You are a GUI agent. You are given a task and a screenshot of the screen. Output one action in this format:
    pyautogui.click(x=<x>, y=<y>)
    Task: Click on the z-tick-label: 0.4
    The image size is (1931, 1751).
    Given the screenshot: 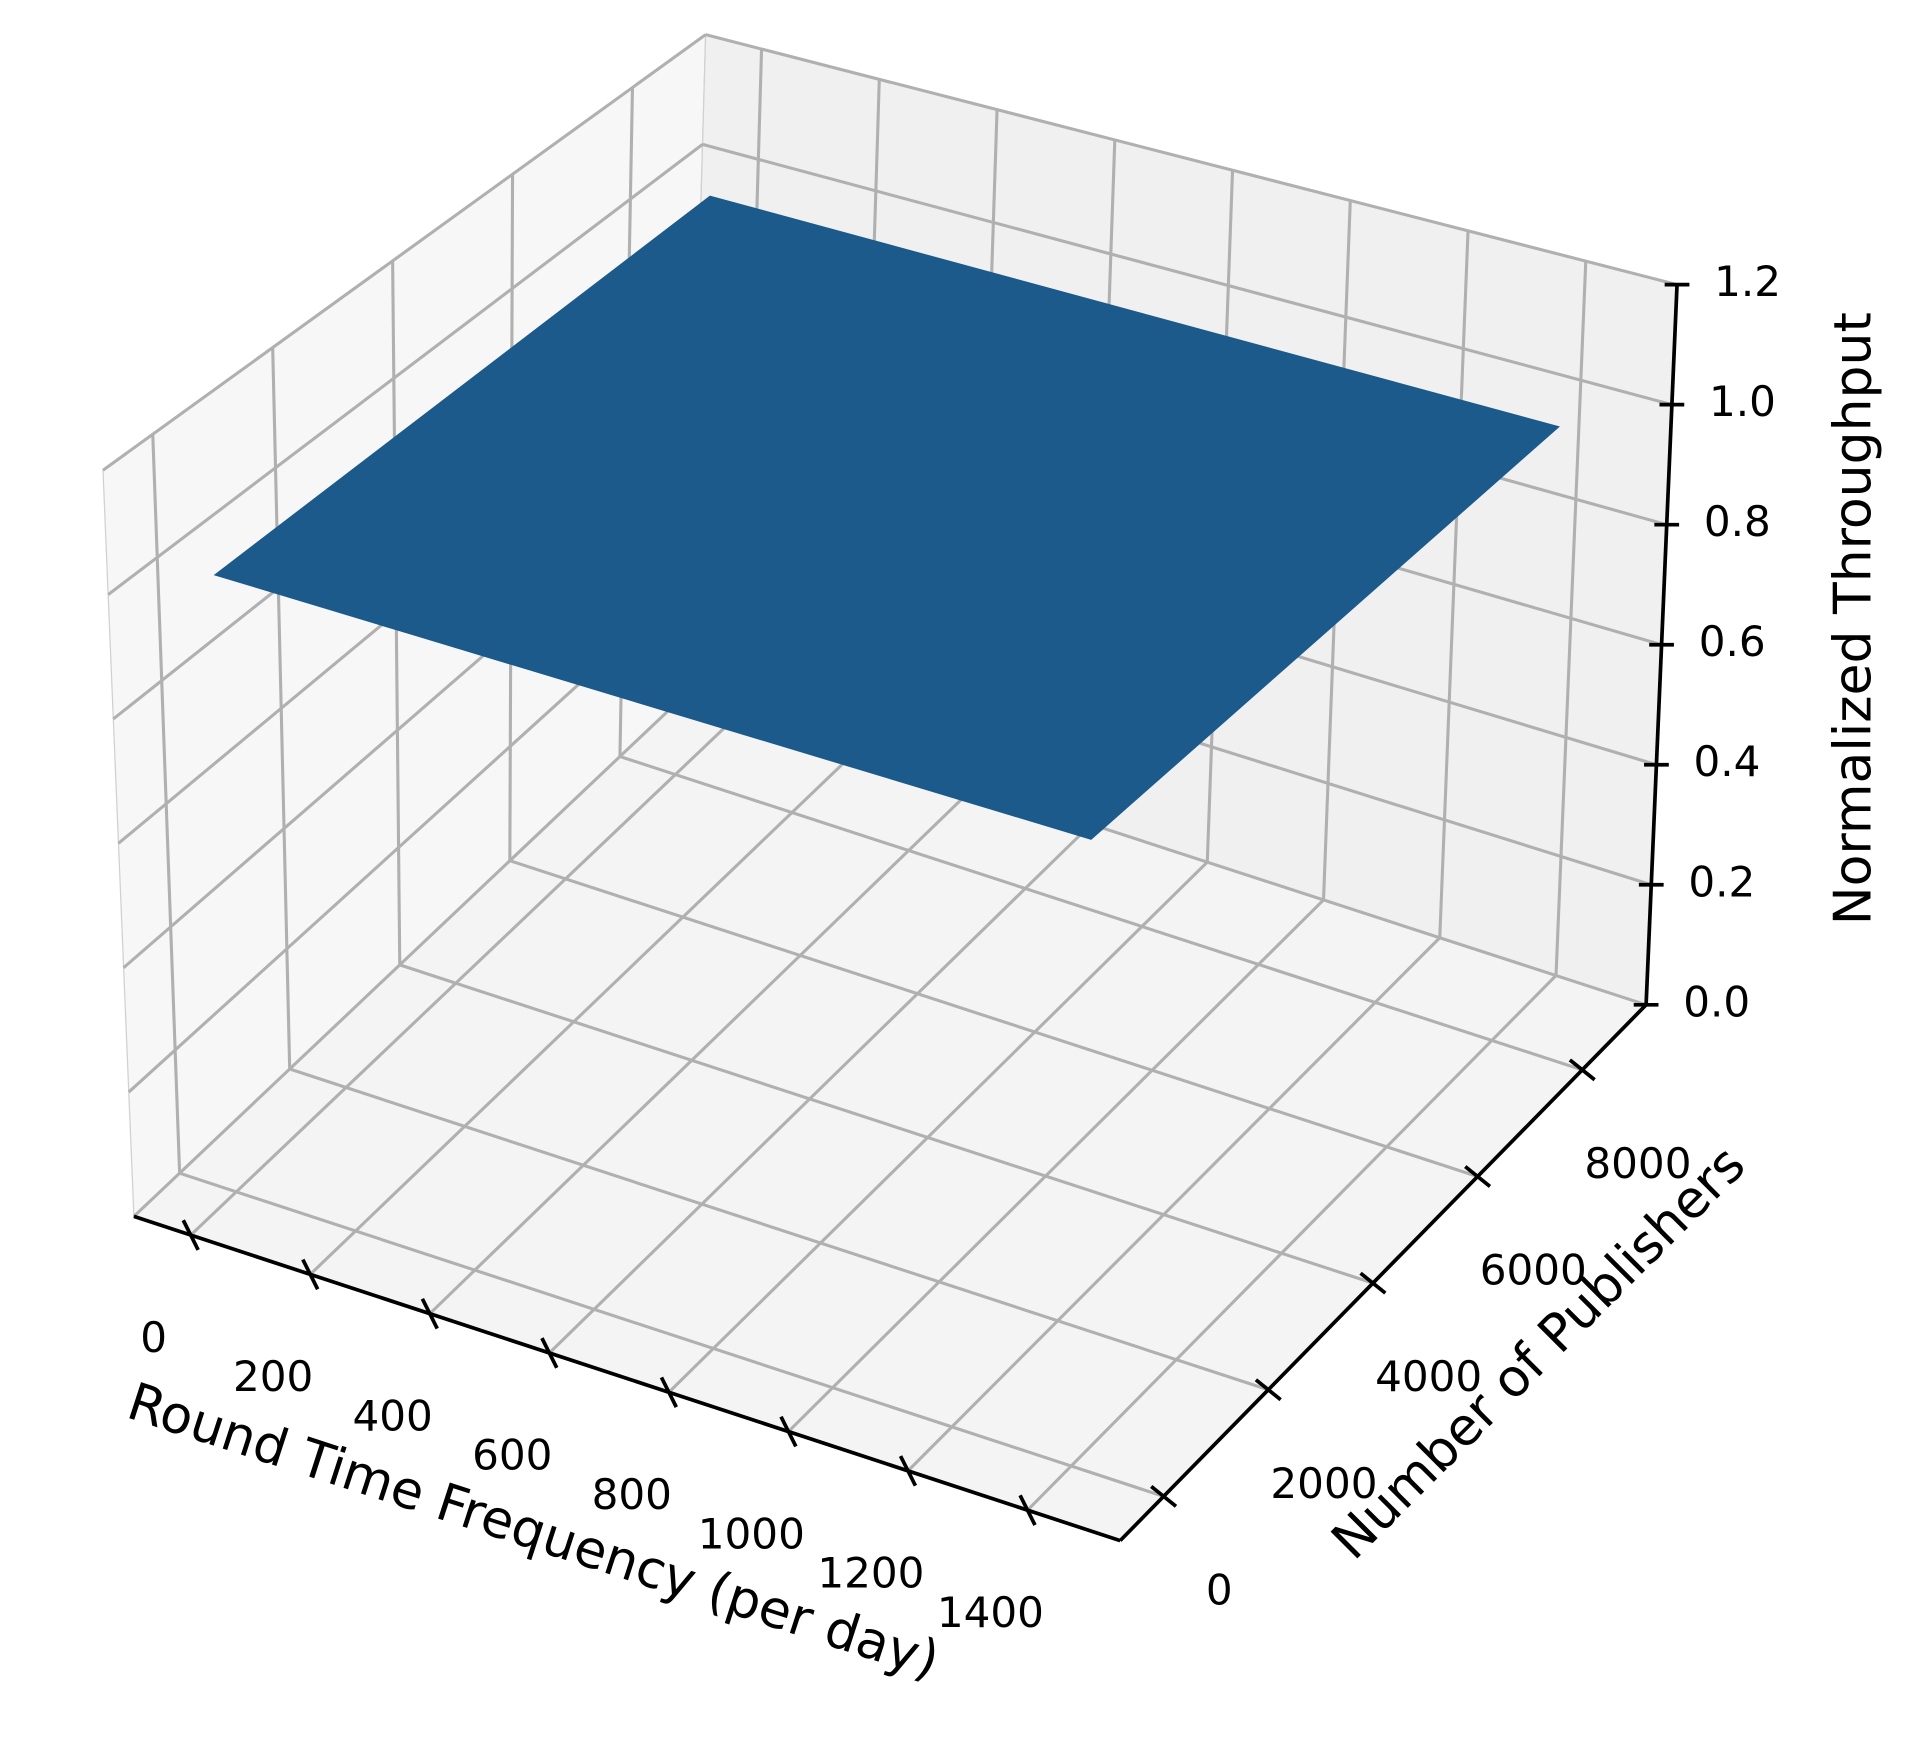 What is the action you would take?
    pyautogui.click(x=1727, y=761)
    